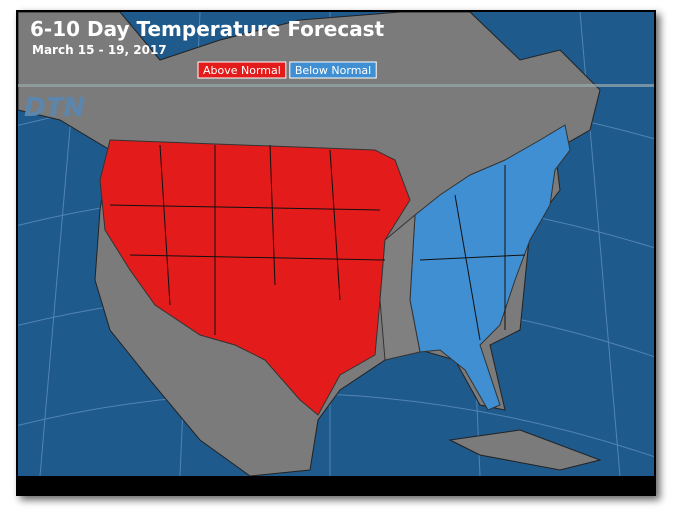 Image resolution: width=692 pixels, height=532 pixels. I want to click on divider, so click(336, 85).